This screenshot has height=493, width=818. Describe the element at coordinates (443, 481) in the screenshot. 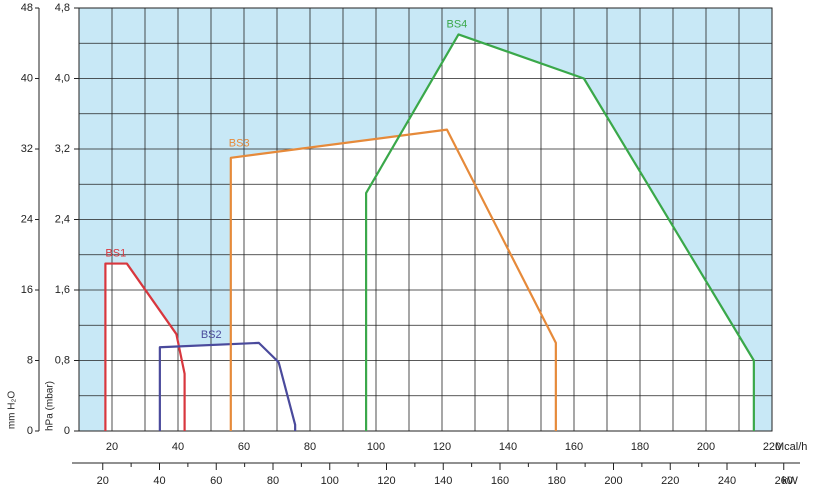

I see `x2-tick-label: 140` at that location.